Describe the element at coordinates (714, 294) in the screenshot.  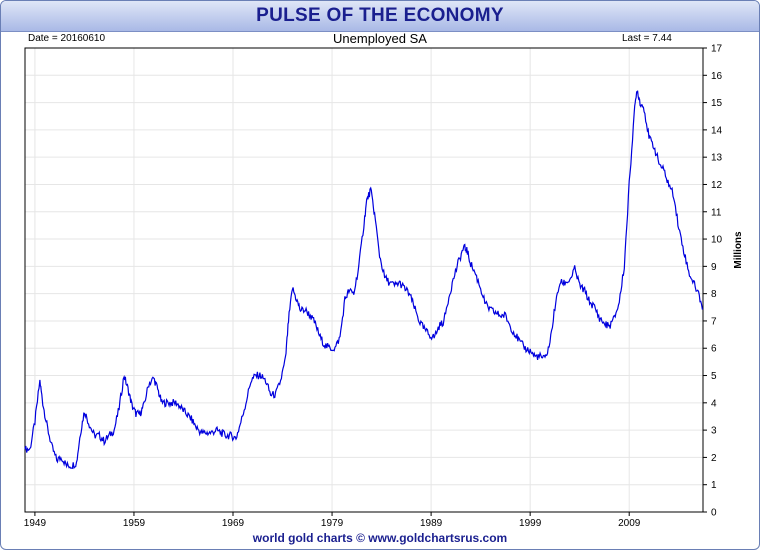
I see `y-tick-label: 8` at that location.